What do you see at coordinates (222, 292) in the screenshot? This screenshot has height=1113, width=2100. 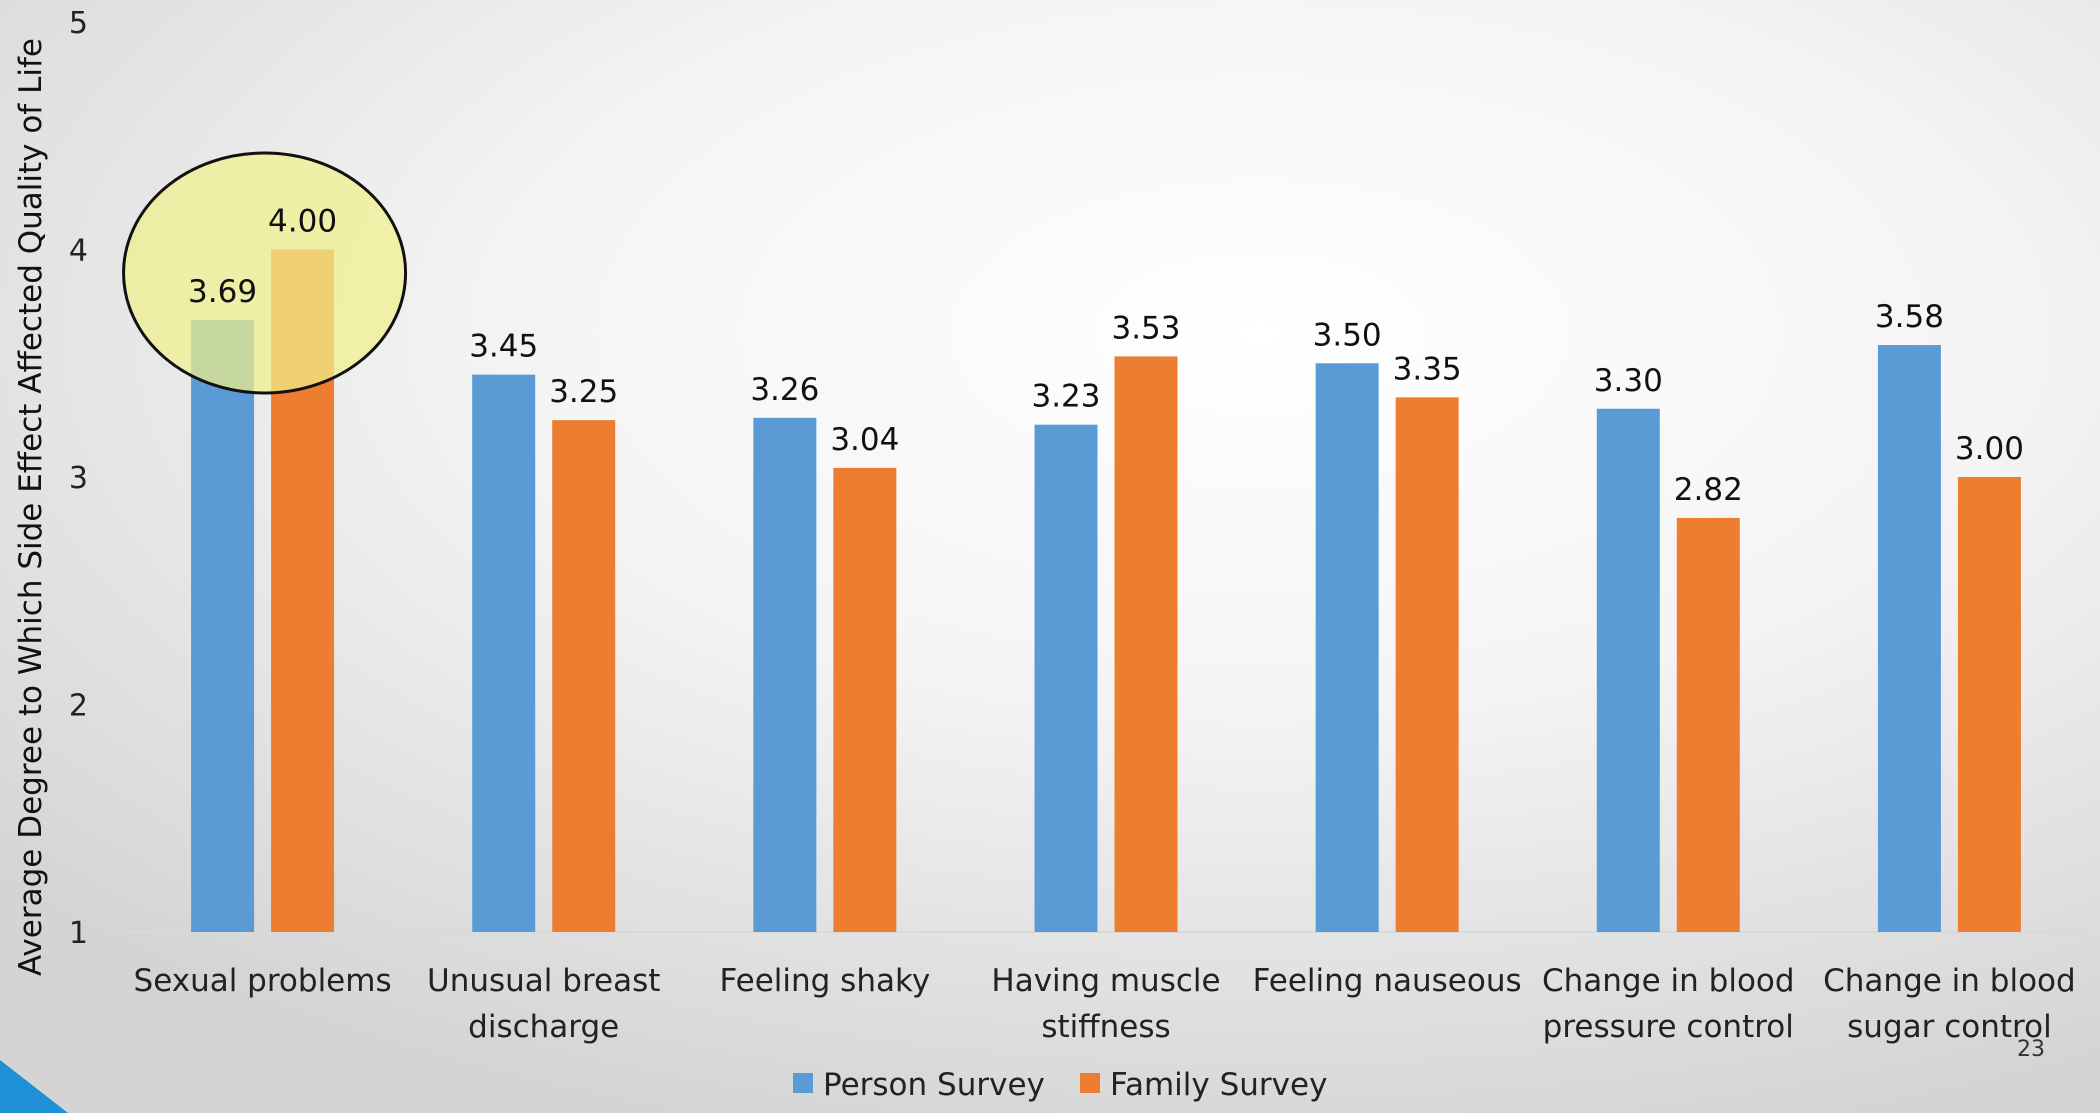 I see `data-label: 3.69` at bounding box center [222, 292].